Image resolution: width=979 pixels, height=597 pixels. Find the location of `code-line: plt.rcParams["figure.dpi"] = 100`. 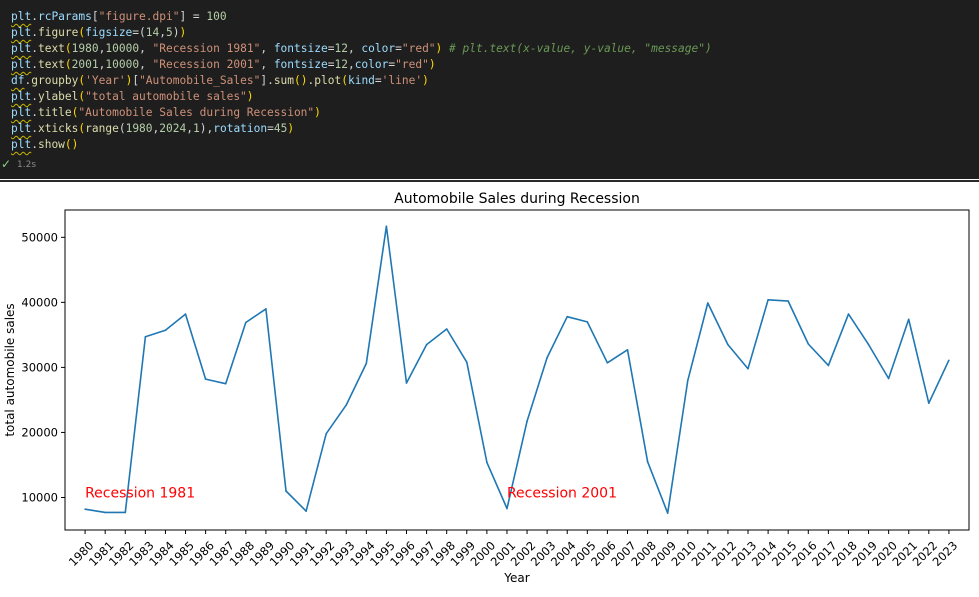

code-line: plt.rcParams["figure.dpi"] = 100 is located at coordinates (119, 17).